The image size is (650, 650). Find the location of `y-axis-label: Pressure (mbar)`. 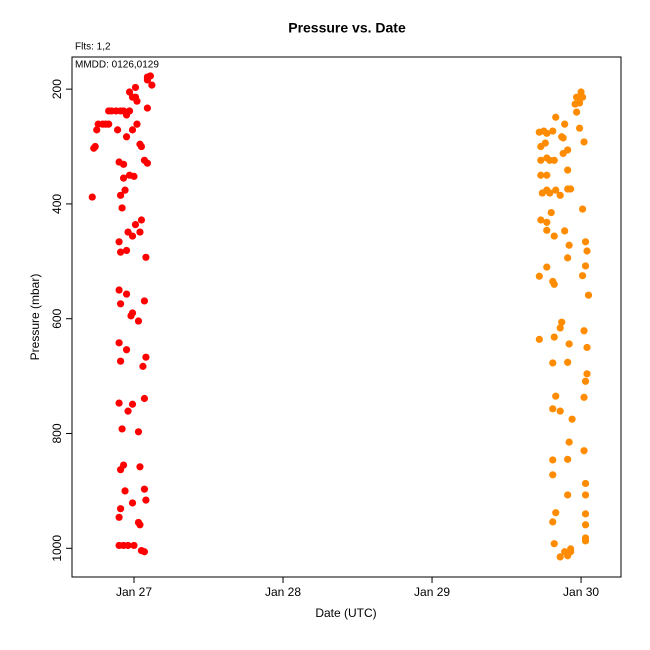

y-axis-label: Pressure (mbar) is located at coordinates (35, 317).